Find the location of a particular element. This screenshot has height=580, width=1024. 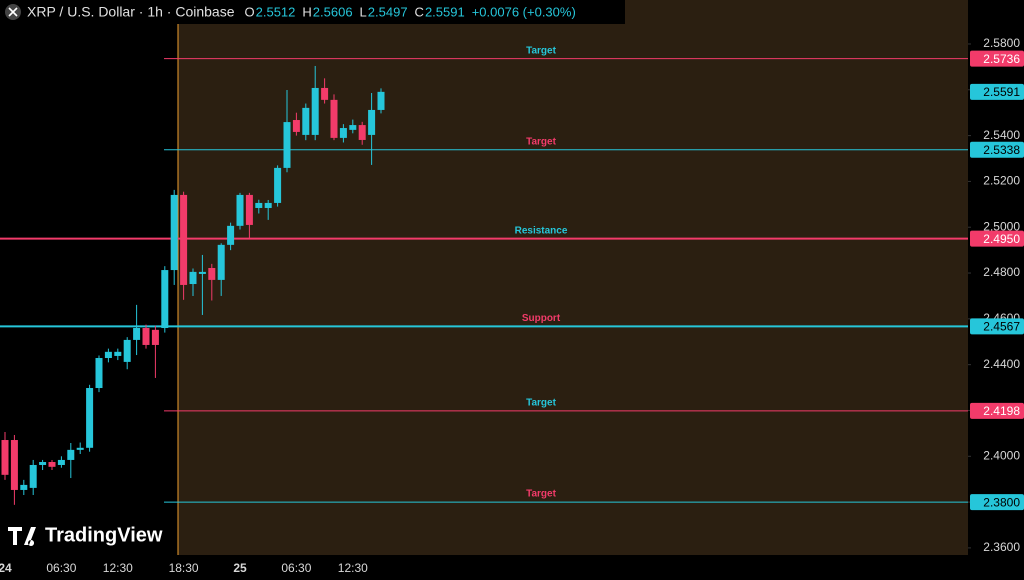

legend-key: O is located at coordinates (250, 11).